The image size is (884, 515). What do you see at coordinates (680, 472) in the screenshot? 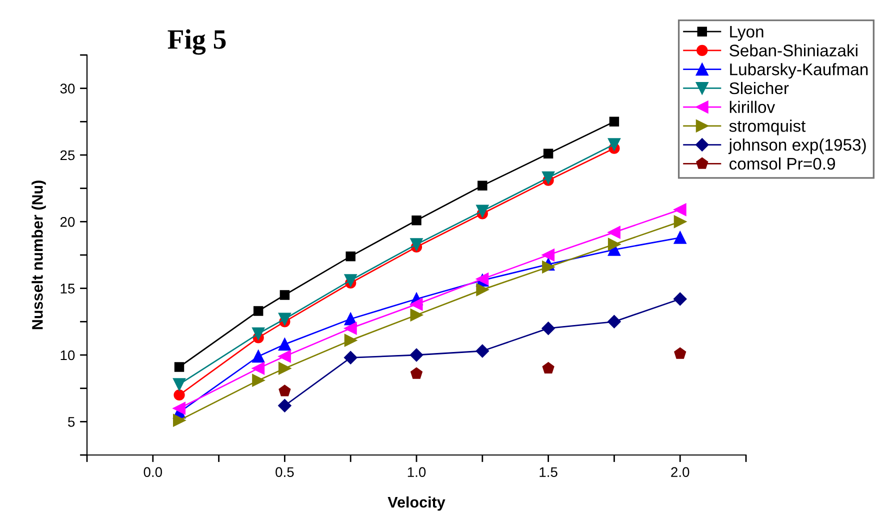
I see `x-tick-label: 2.0` at bounding box center [680, 472].